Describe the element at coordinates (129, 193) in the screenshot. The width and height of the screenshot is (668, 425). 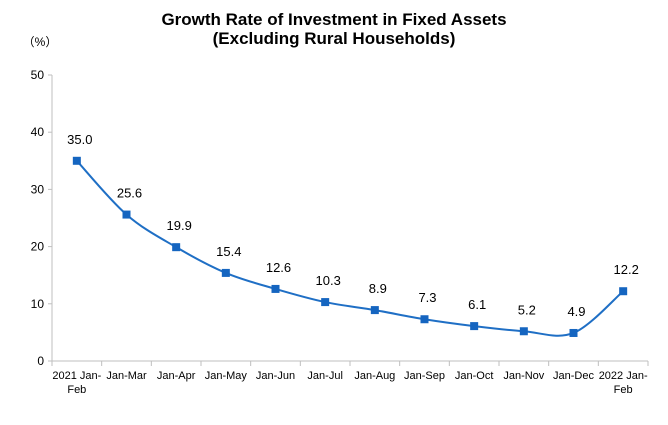
I see `data-label: 25.6` at that location.